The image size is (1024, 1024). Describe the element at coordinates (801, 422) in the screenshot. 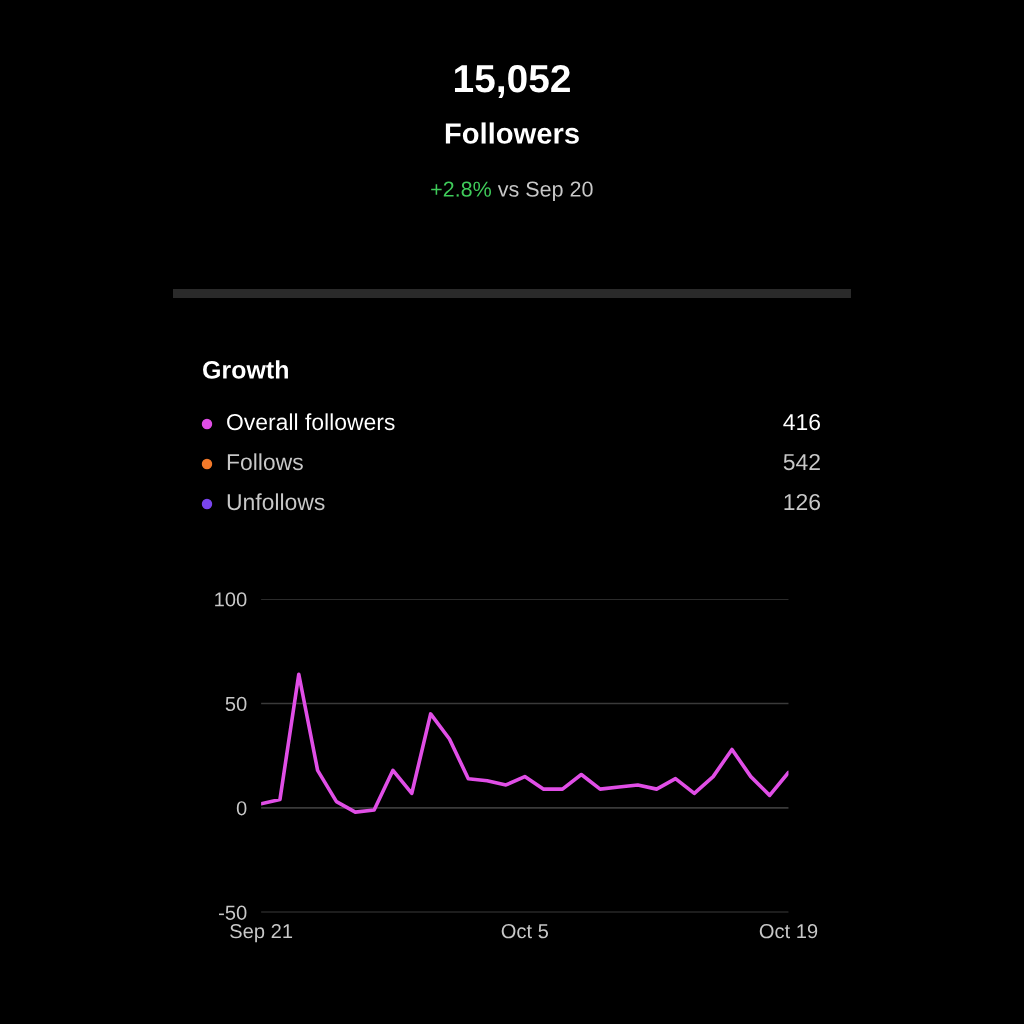

I see `text: 416` at that location.